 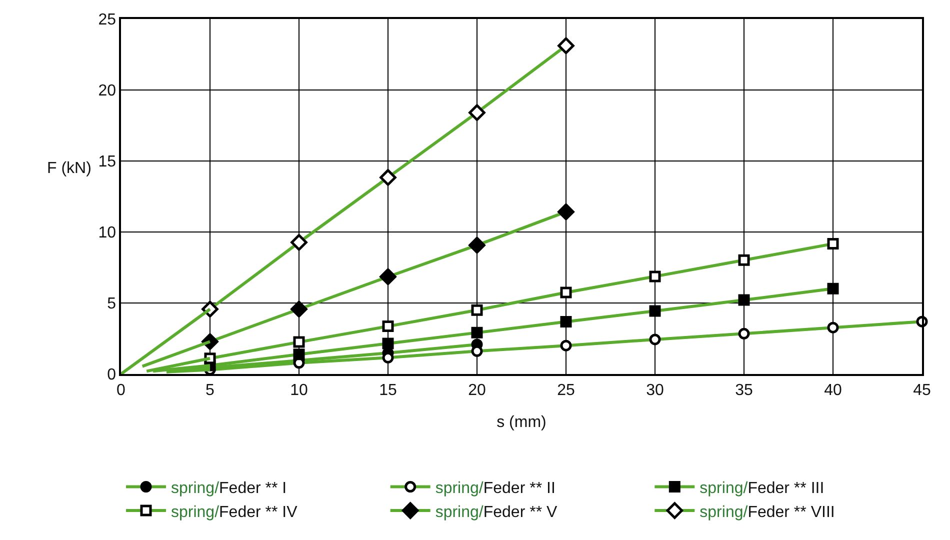 What do you see at coordinates (69, 168) in the screenshot?
I see `y-axis-title: F (kN)` at bounding box center [69, 168].